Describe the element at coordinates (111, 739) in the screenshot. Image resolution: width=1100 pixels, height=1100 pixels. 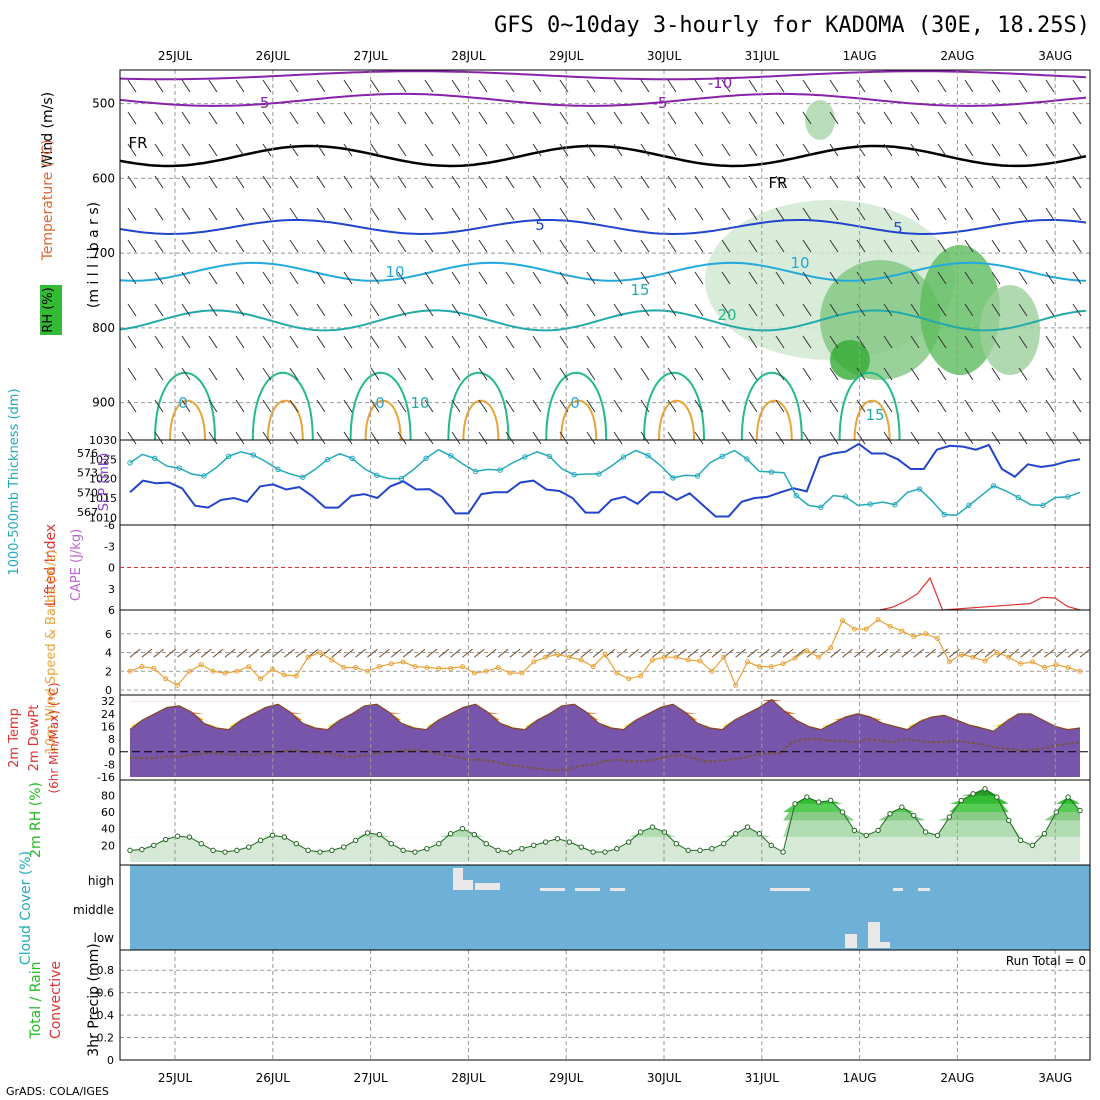
I see `temp-tick-label: 8` at that location.